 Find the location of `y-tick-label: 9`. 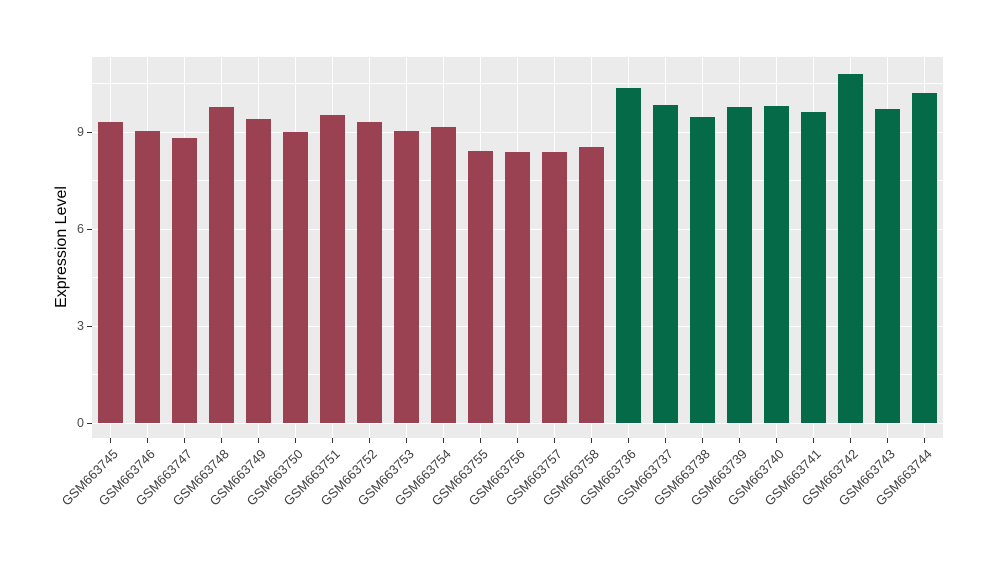

y-tick-label: 9 is located at coordinates (80, 132).